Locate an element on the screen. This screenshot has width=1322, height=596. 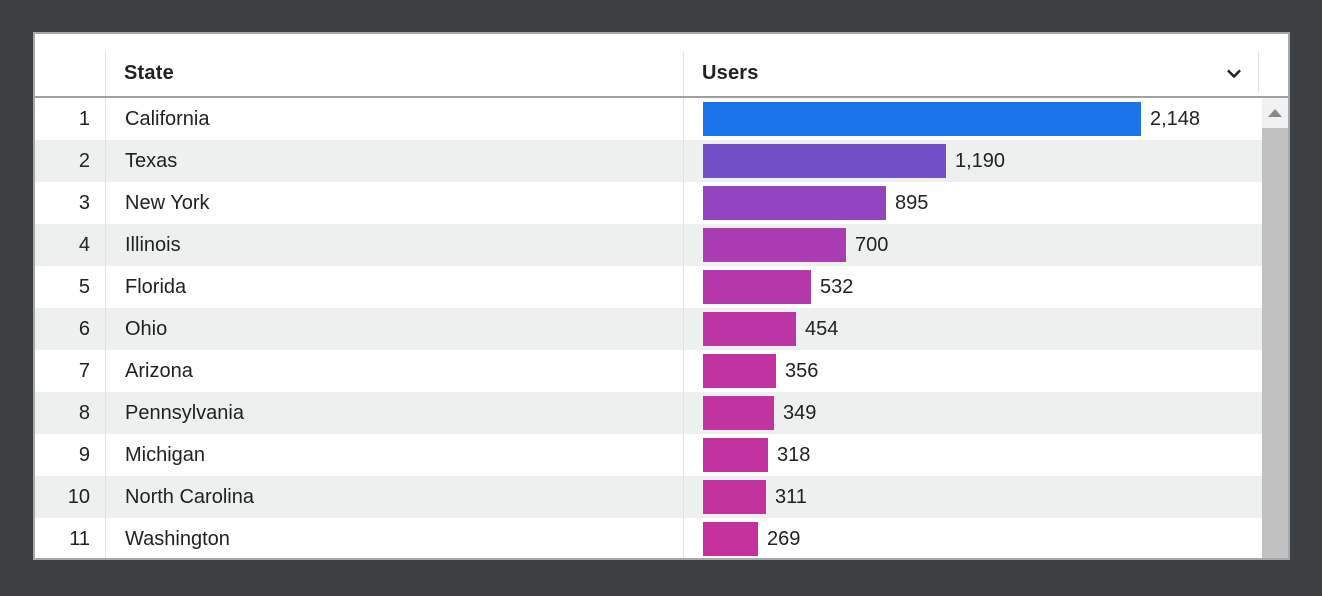
row-users-cell: 311 is located at coordinates (985, 497).